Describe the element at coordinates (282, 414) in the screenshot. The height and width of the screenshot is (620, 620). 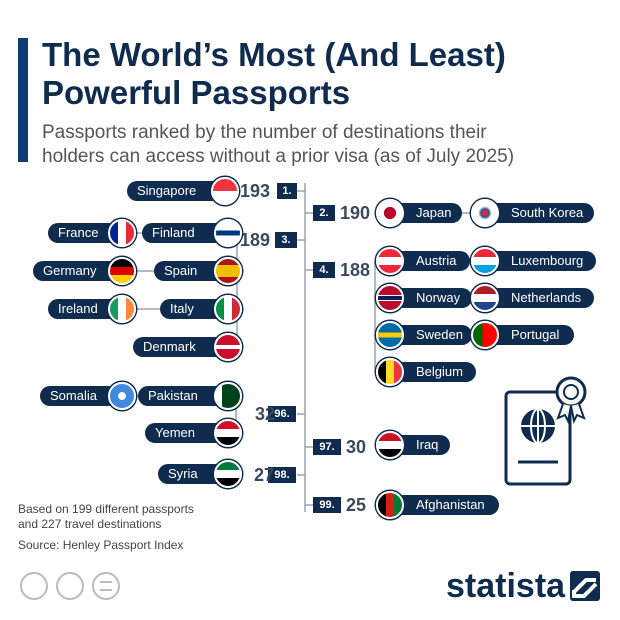
I see `rank-badge: 96.` at that location.